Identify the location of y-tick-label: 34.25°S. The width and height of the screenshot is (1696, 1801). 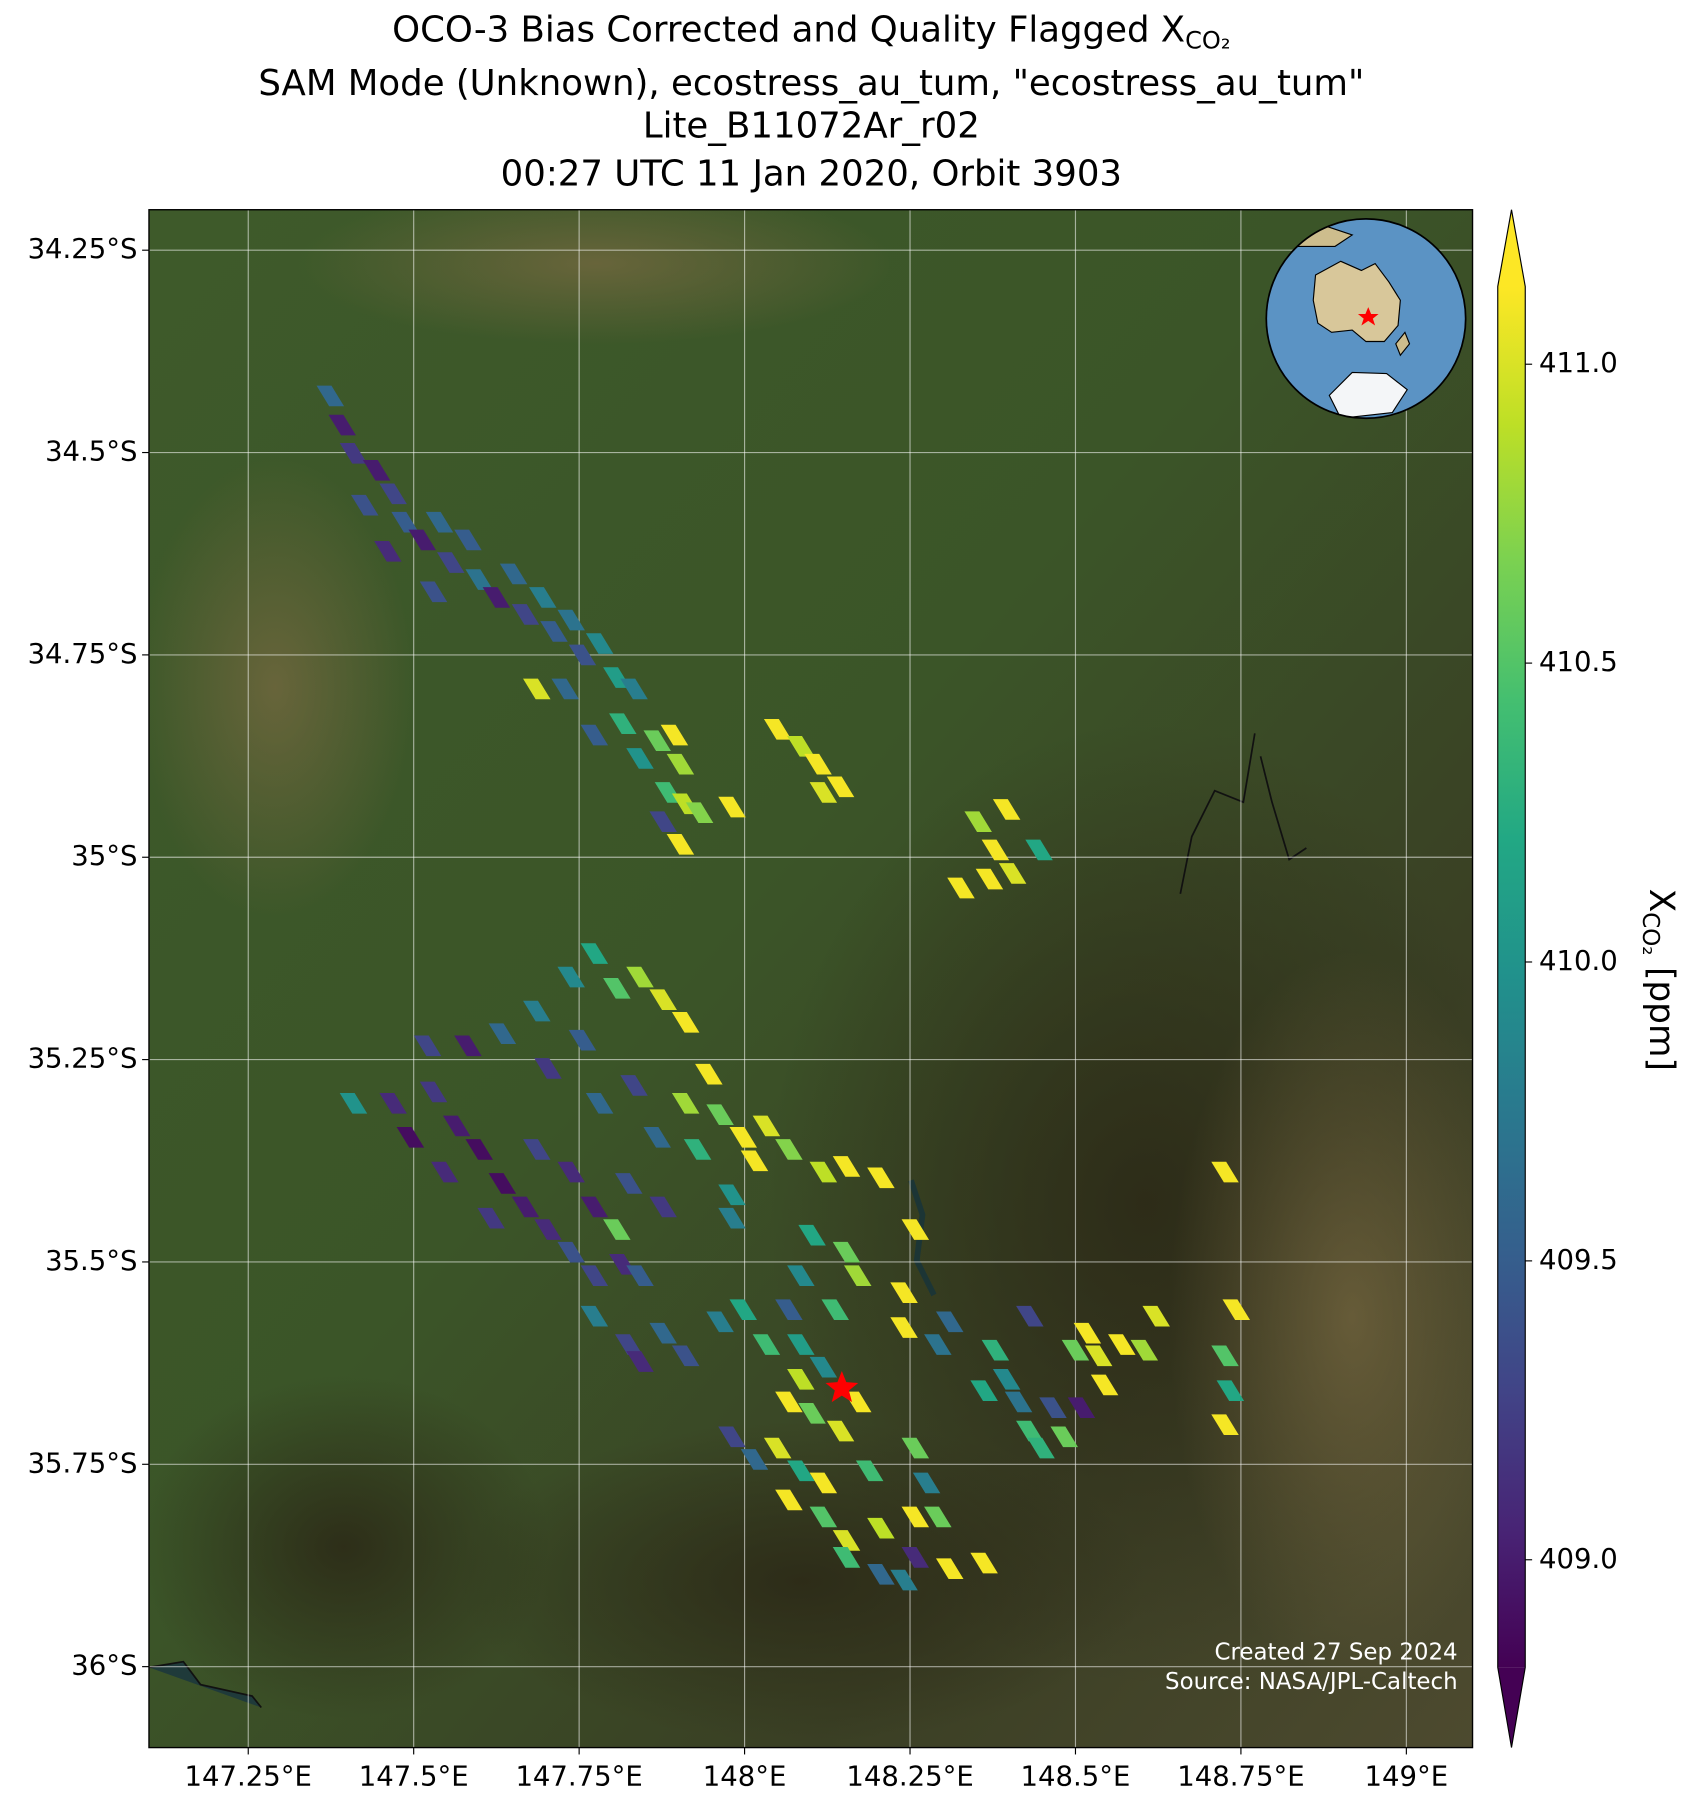
(83, 249).